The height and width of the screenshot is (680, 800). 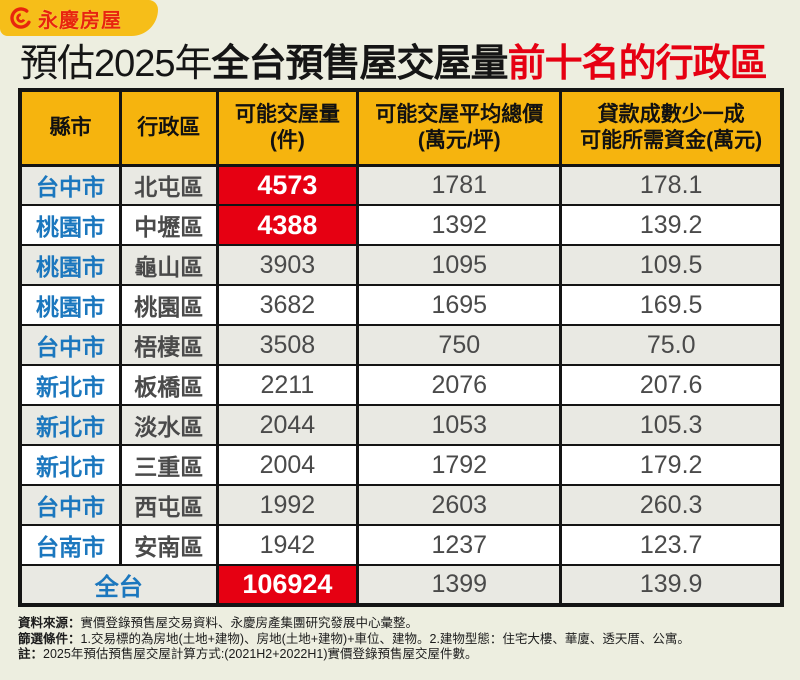 I want to click on table-row: 桃園市 龜山區 3903 1095 109.5, so click(x=401, y=265).